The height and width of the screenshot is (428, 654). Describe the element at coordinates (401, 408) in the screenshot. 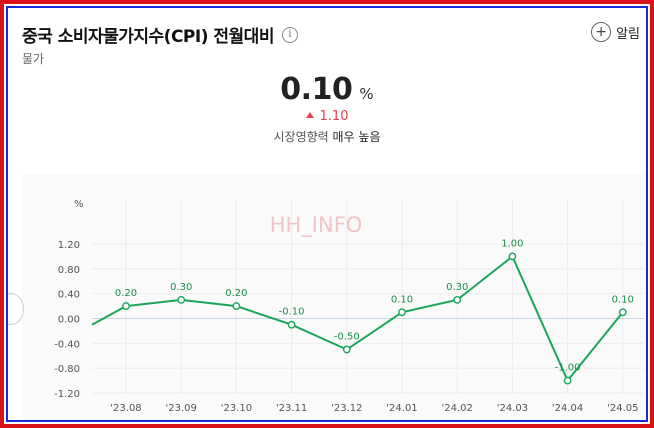

I see `x-tick-label: '24.01` at that location.